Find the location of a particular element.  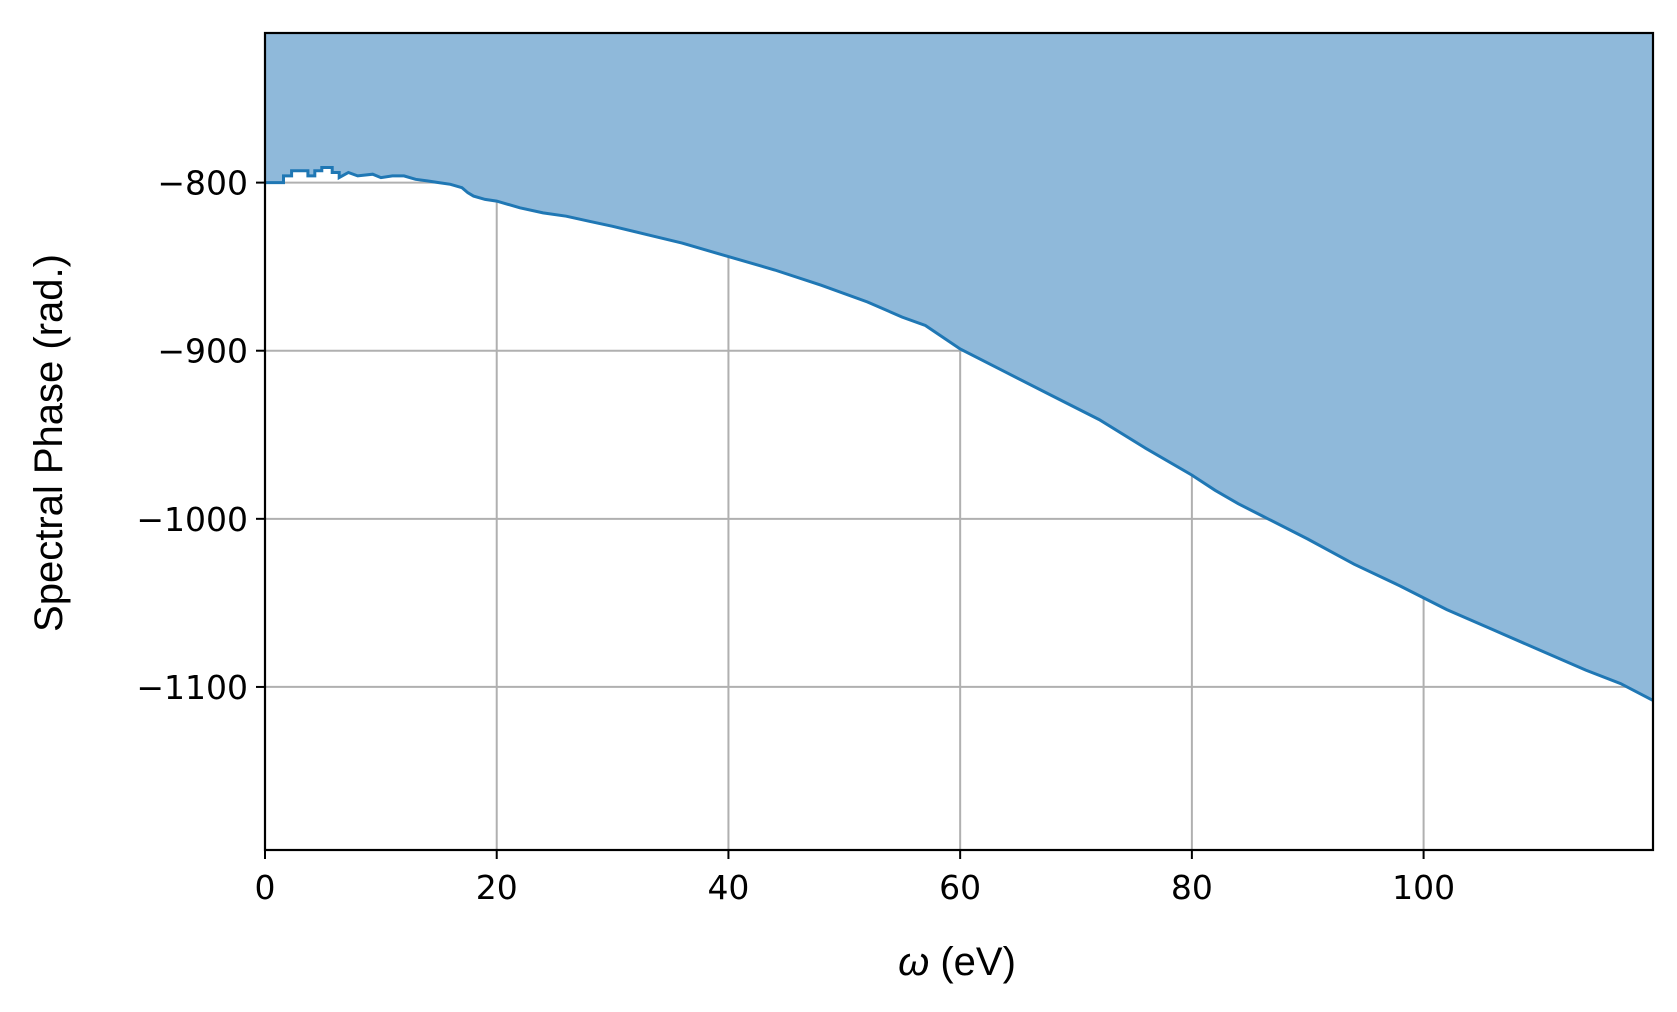

y-tick-label: −900 is located at coordinates (202, 351).